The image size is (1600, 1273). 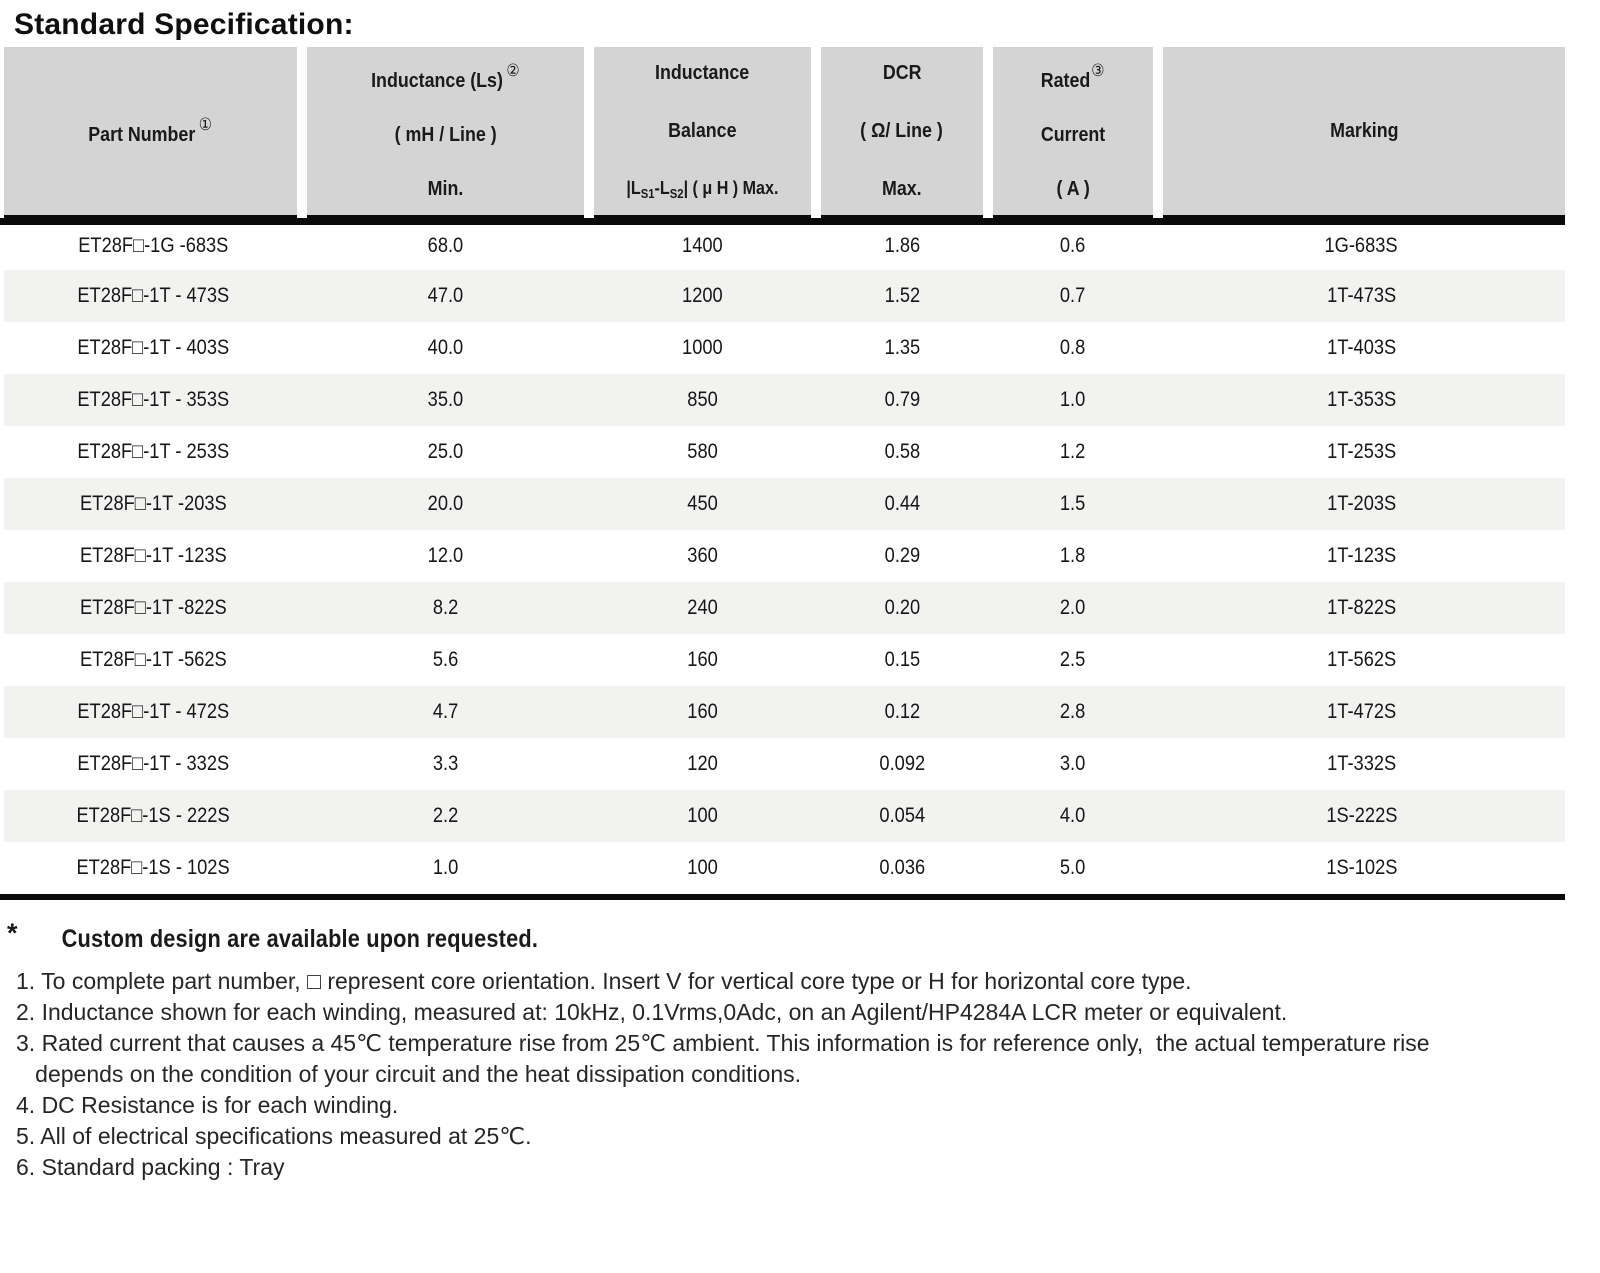 What do you see at coordinates (1361, 451) in the screenshot?
I see `cell-marking: 1T-253S` at bounding box center [1361, 451].